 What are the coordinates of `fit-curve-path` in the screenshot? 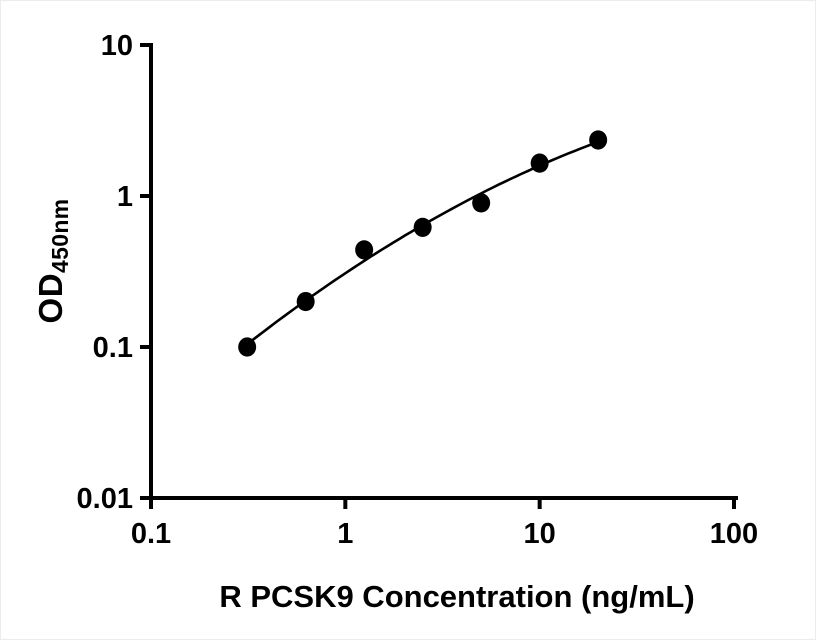 It's located at (422, 243).